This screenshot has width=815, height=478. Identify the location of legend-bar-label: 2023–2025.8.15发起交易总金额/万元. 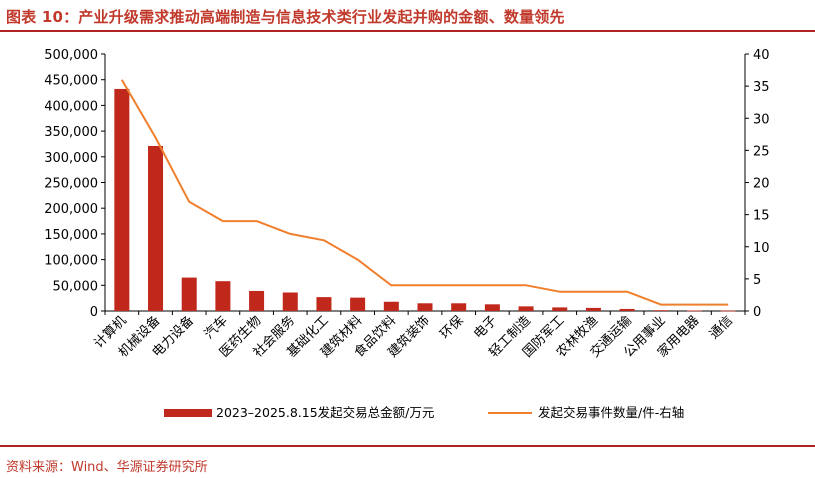
(325, 412).